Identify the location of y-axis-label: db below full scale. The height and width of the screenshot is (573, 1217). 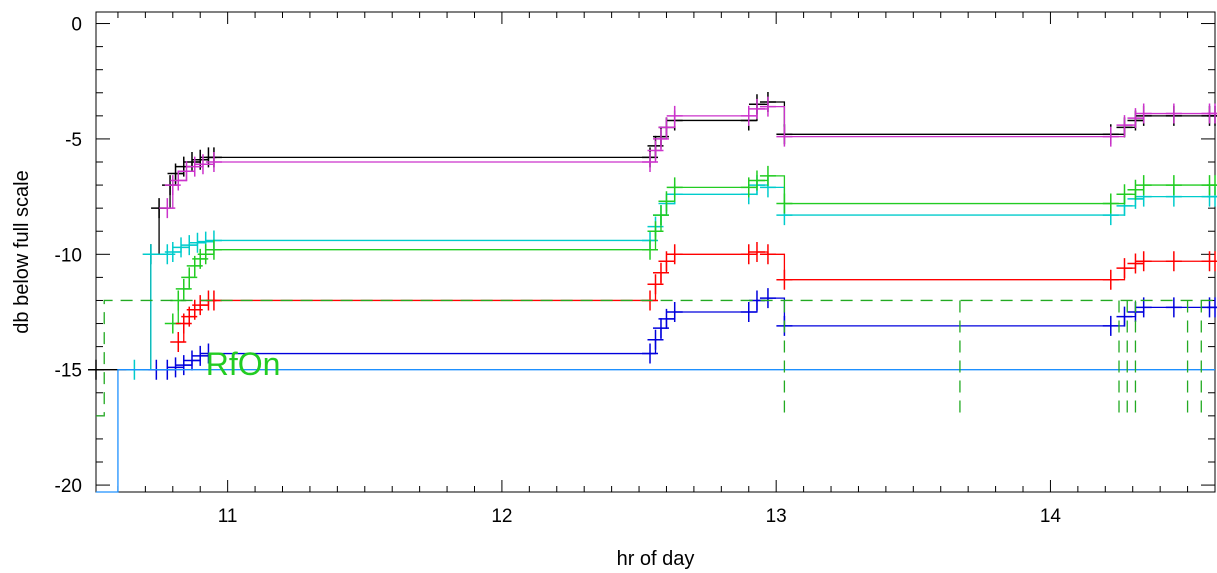
(22, 251).